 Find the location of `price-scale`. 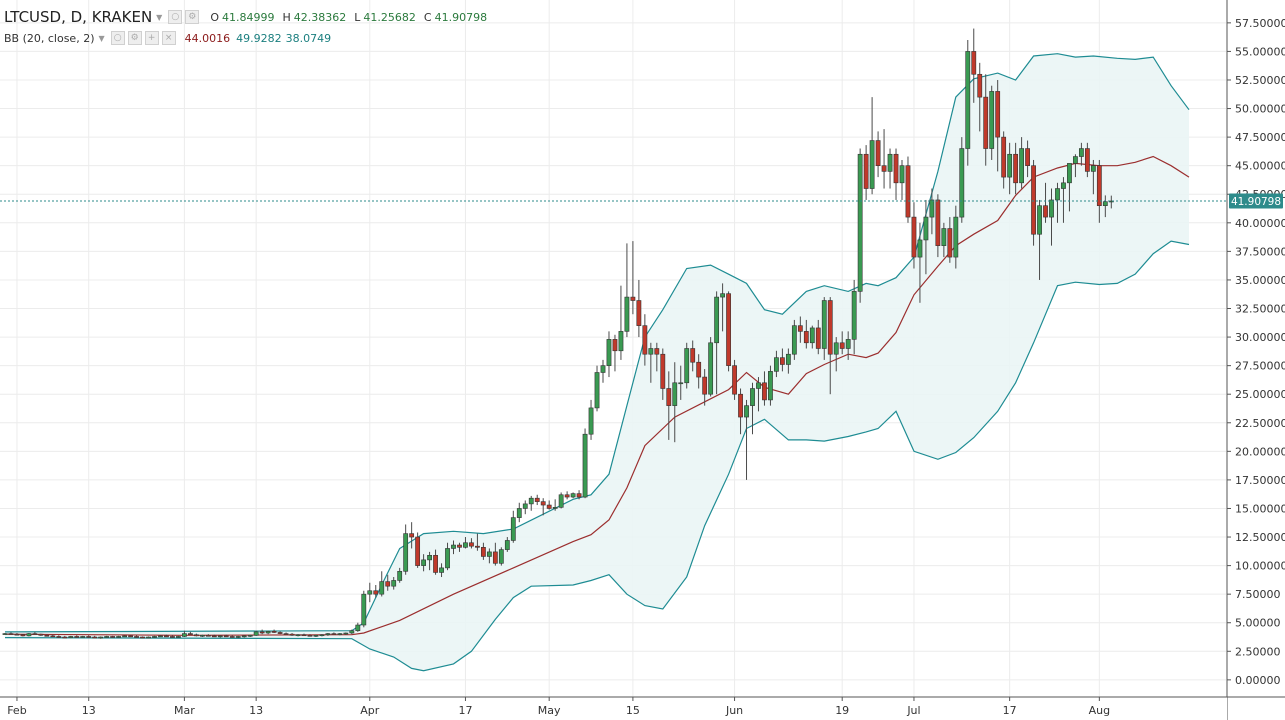

price-scale is located at coordinates (1256, 348).